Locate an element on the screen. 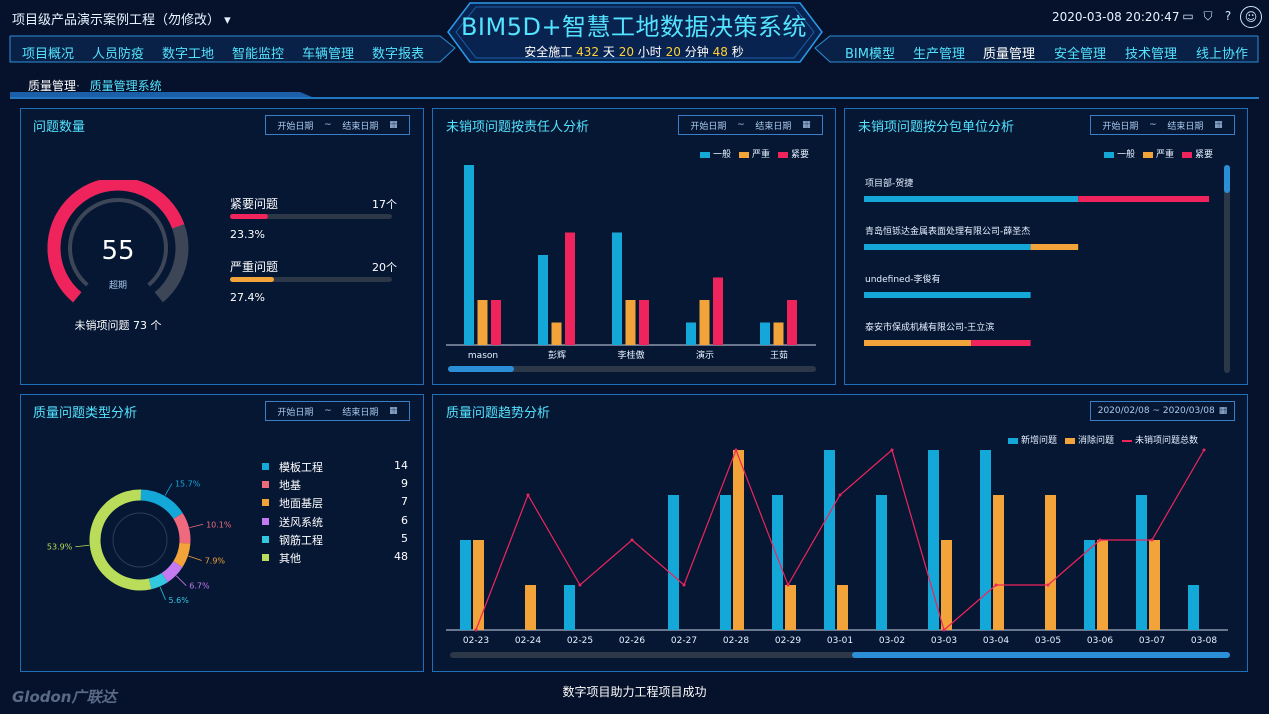  monitor-icon: ▭ is located at coordinates (1188, 16).